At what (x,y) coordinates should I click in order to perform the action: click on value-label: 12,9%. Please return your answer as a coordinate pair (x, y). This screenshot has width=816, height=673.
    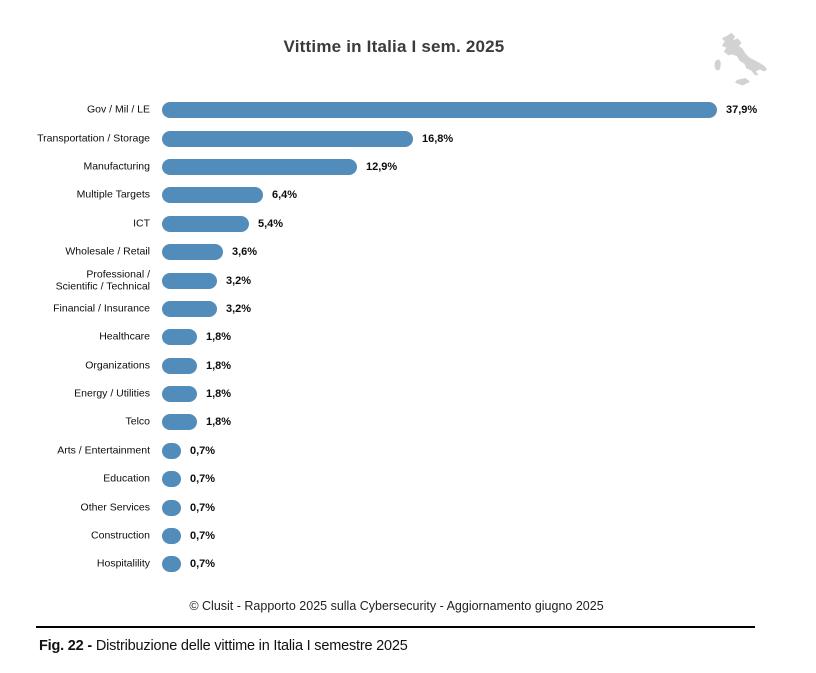
    Looking at the image, I should click on (382, 166).